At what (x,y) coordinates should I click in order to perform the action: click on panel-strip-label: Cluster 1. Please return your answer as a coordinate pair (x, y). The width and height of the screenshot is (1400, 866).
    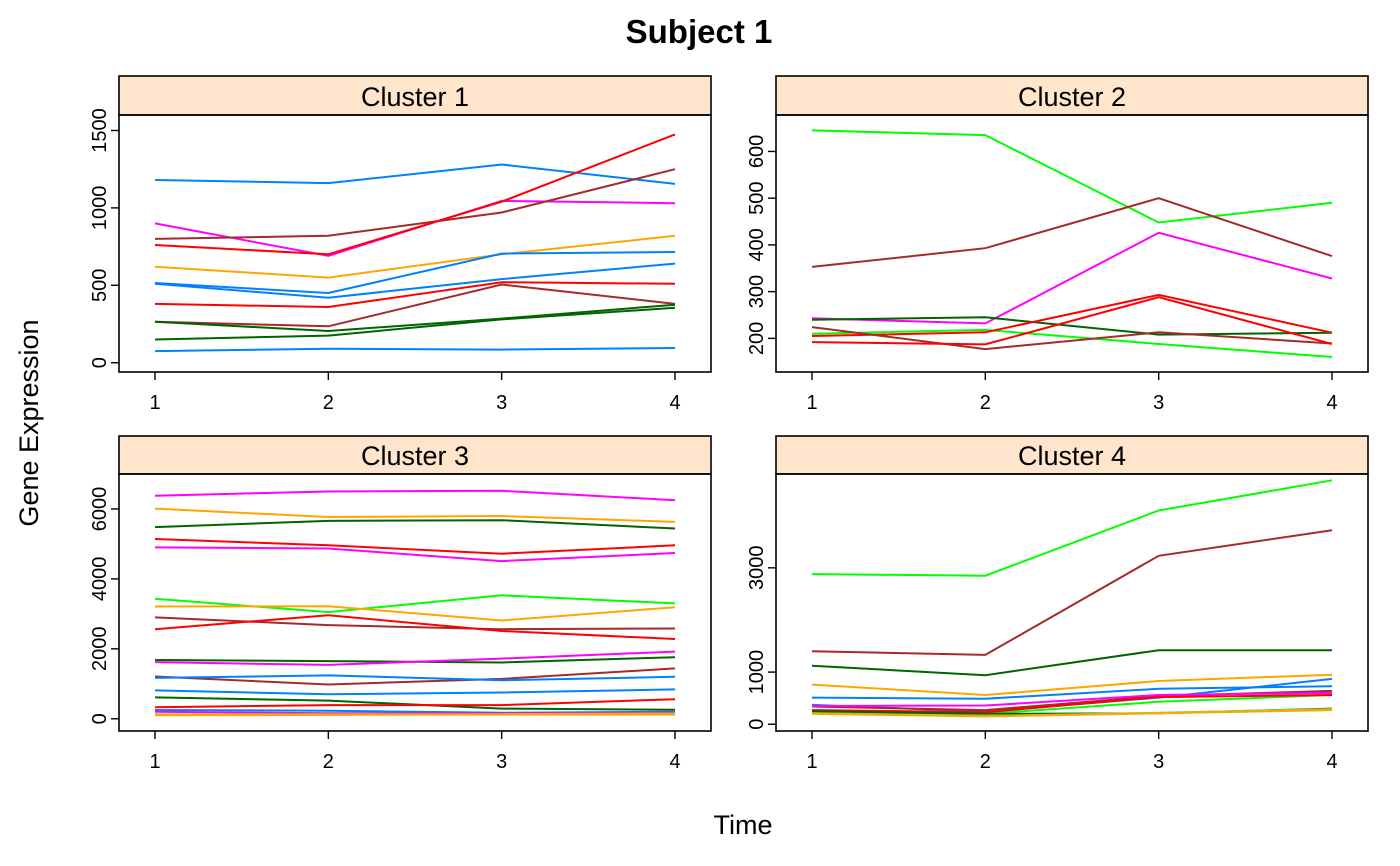
    Looking at the image, I should click on (415, 97).